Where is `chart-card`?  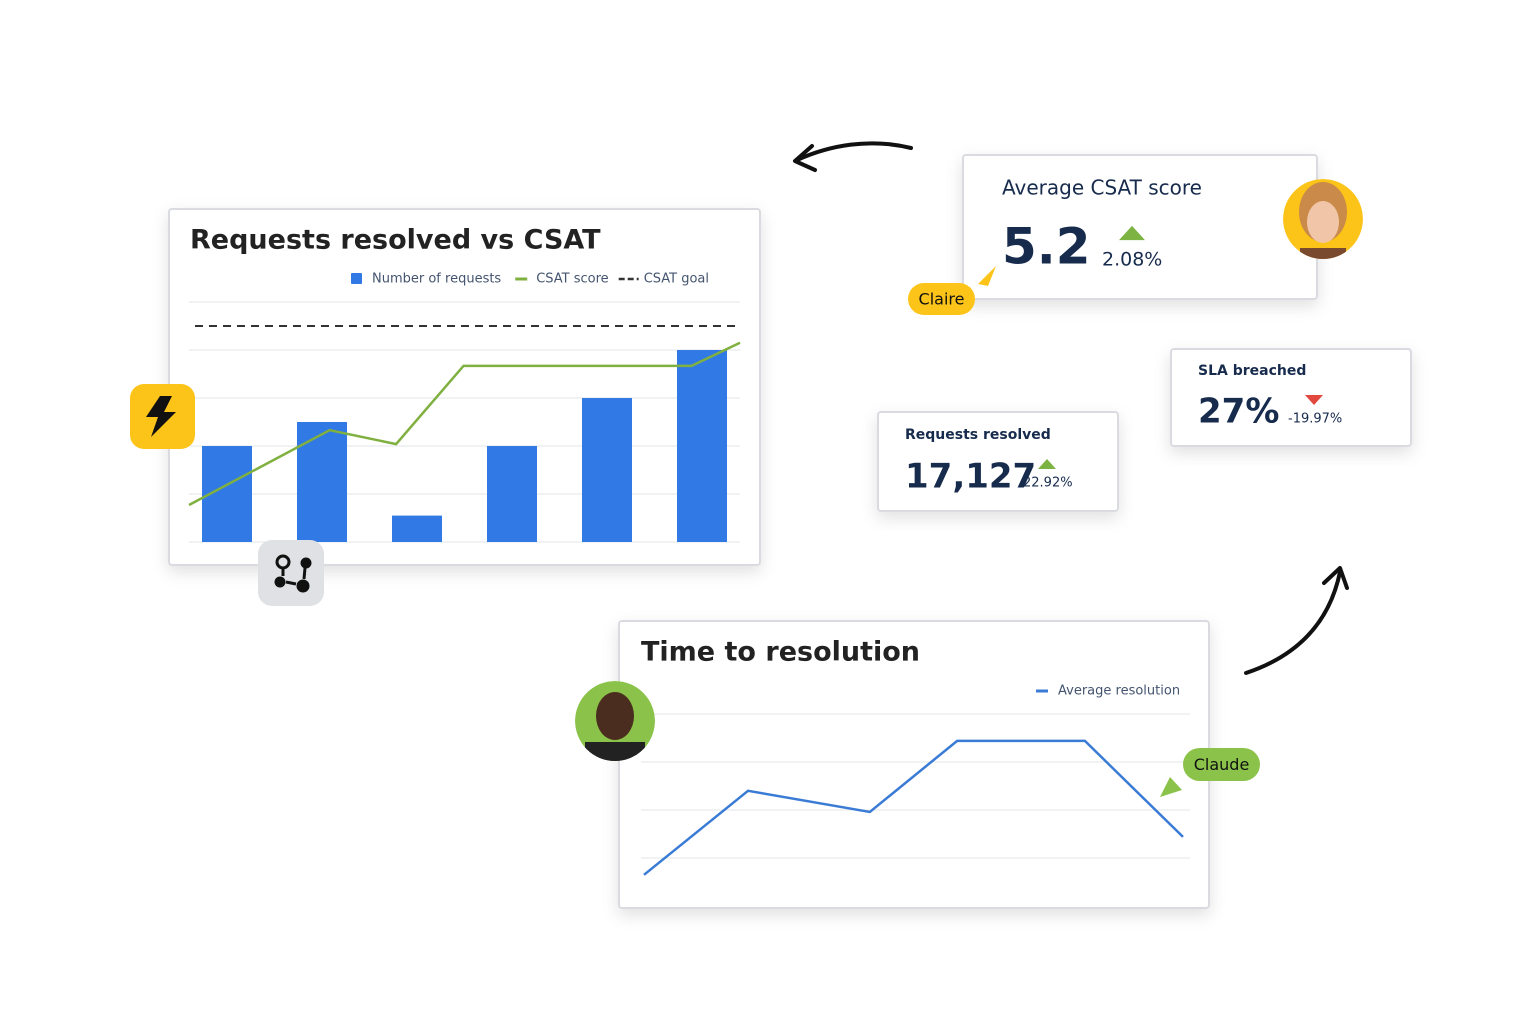 chart-card is located at coordinates (464, 387).